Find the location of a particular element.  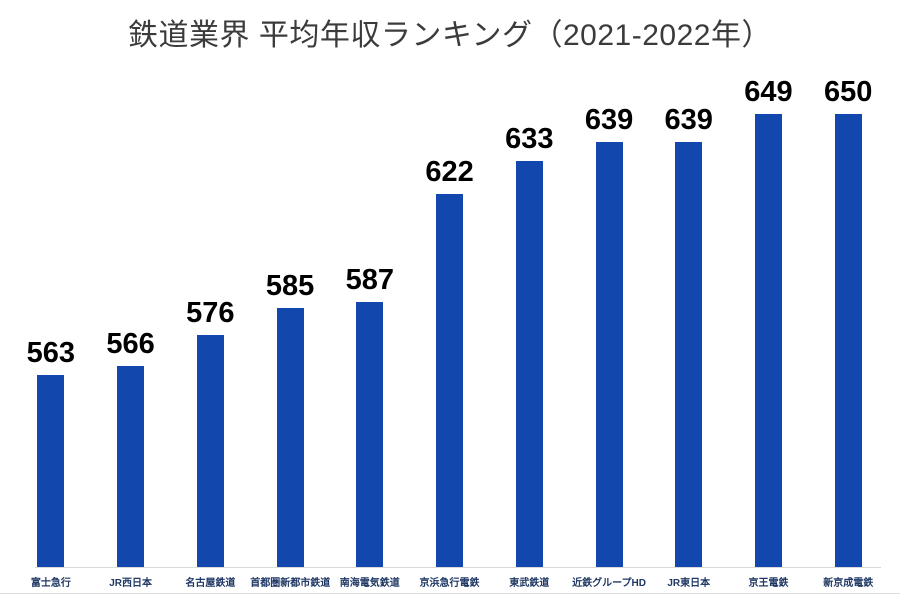

bar-column: 566 is located at coordinates (131, 323).